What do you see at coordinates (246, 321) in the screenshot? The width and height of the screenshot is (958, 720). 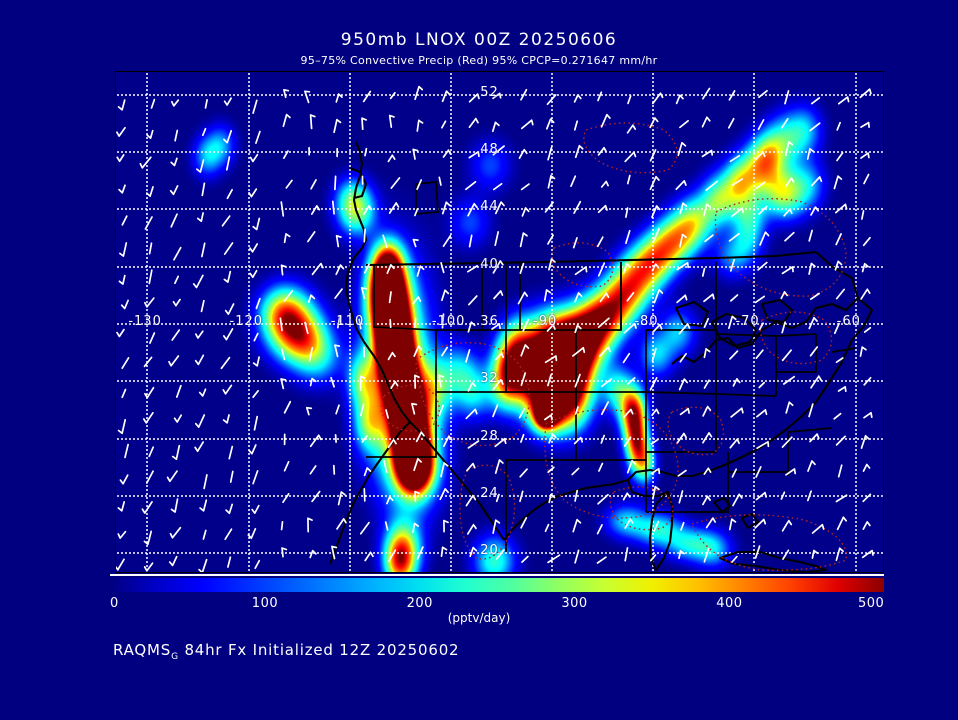 I see `lon-label--120: -120` at bounding box center [246, 321].